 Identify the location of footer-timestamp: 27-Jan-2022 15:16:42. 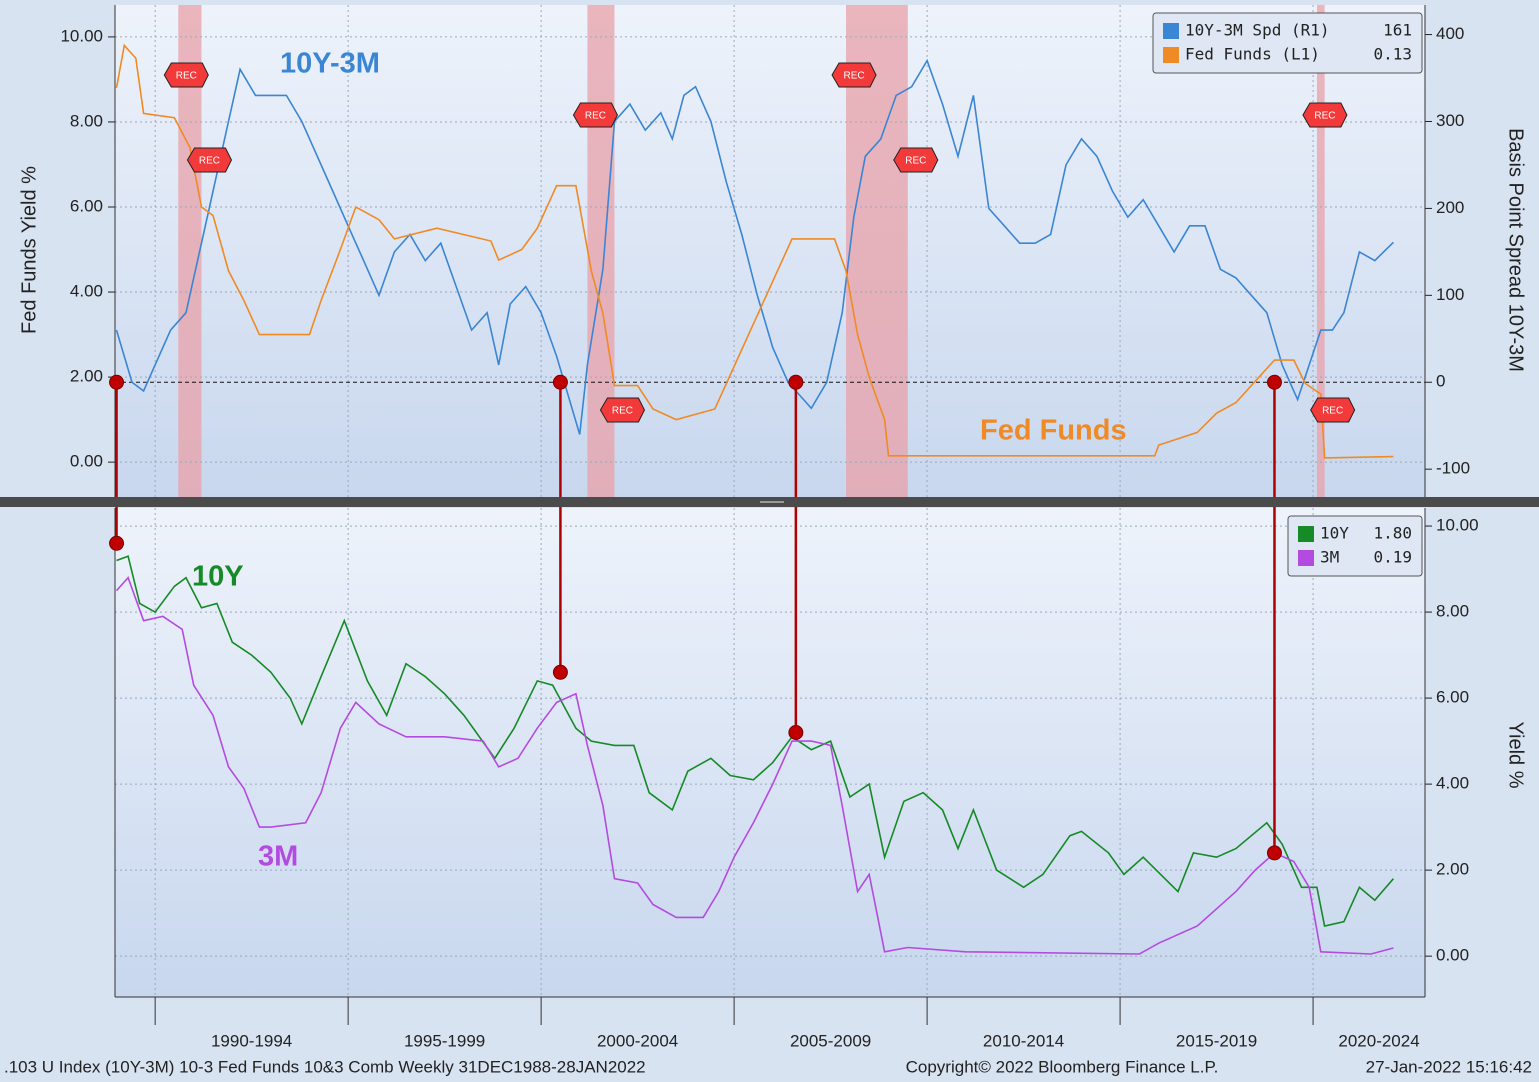
(1449, 1066).